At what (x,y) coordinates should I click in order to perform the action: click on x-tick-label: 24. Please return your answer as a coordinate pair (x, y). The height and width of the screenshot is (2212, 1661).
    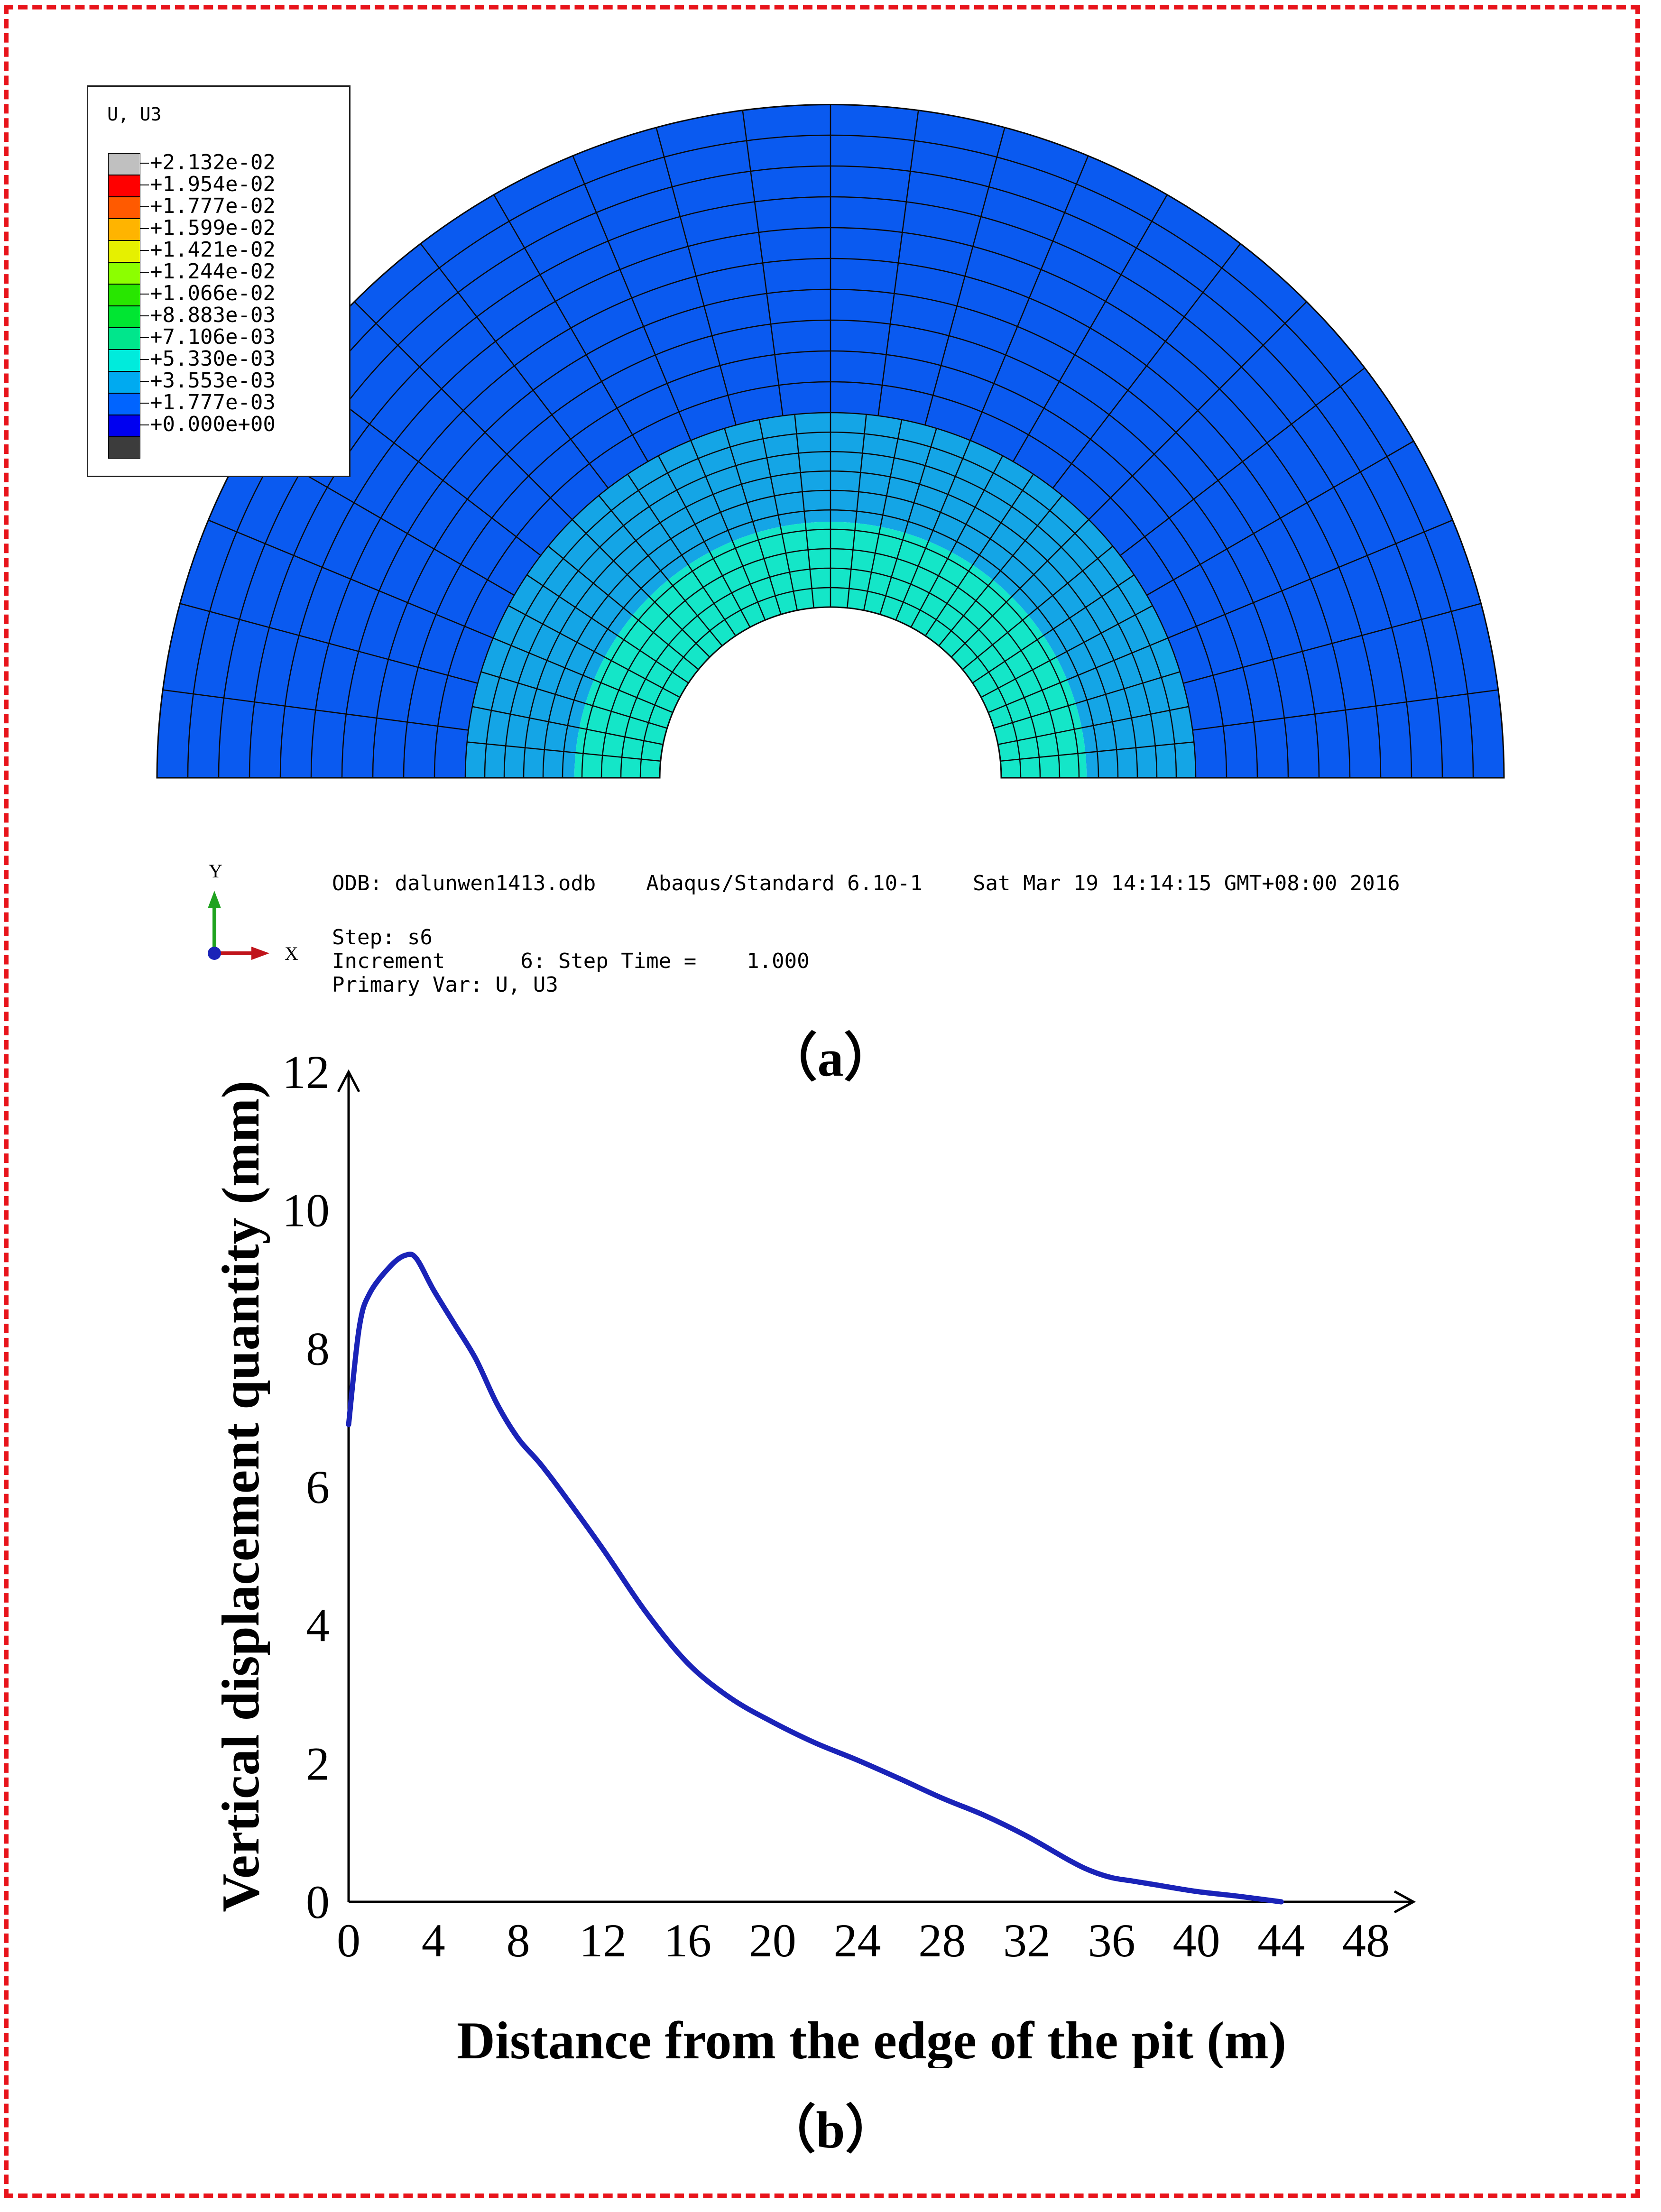
    Looking at the image, I should click on (857, 1940).